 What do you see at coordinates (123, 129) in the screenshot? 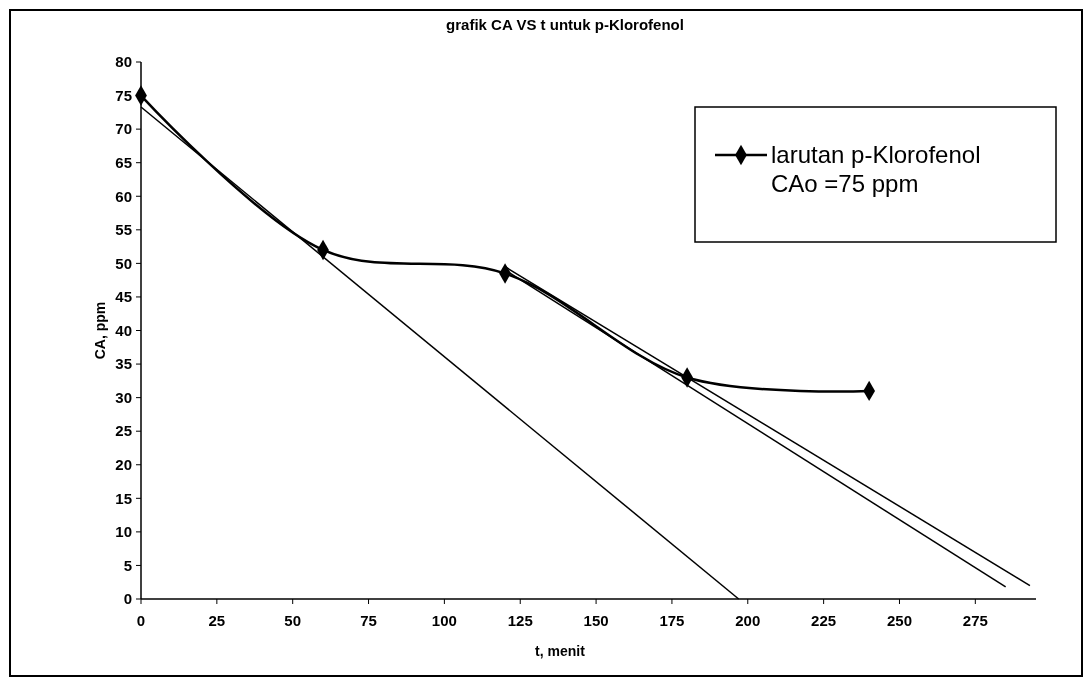
I see `y-tick-label: 70` at bounding box center [123, 129].